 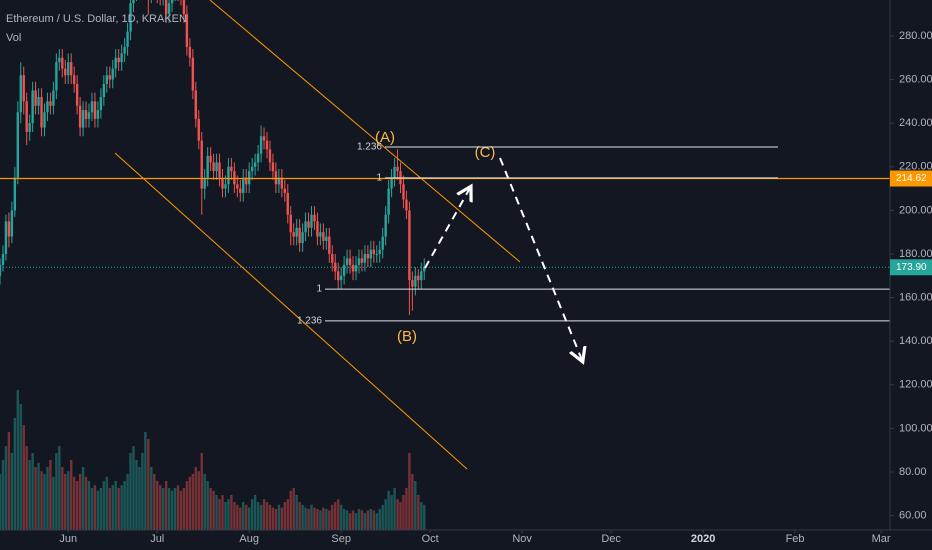 What do you see at coordinates (795, 539) in the screenshot?
I see `x-tick-label: Feb` at bounding box center [795, 539].